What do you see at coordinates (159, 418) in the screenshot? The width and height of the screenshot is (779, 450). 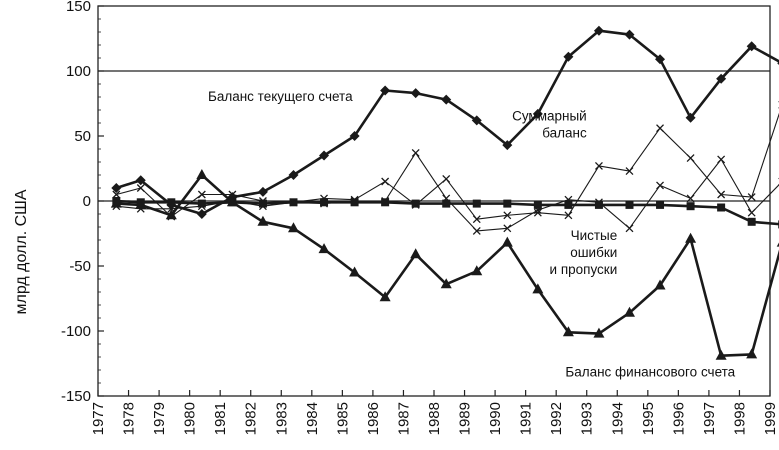 I see `x-tick-label: 1979` at bounding box center [159, 418].